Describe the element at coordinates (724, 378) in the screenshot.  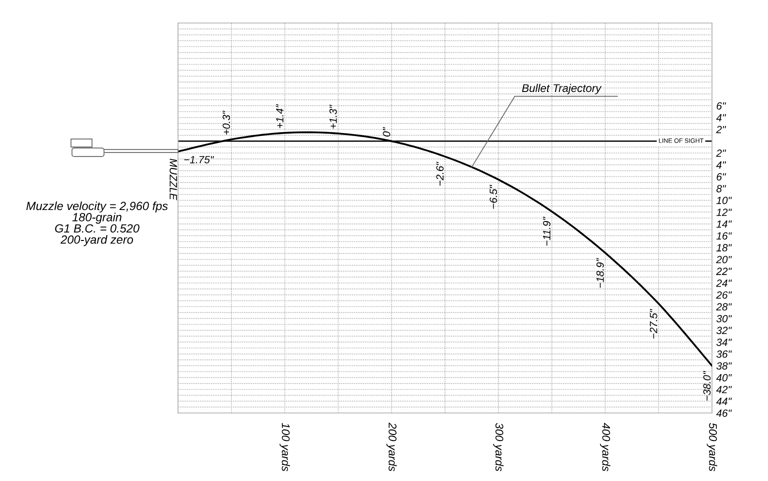
I see `y-tick-label: 40"` at that location.